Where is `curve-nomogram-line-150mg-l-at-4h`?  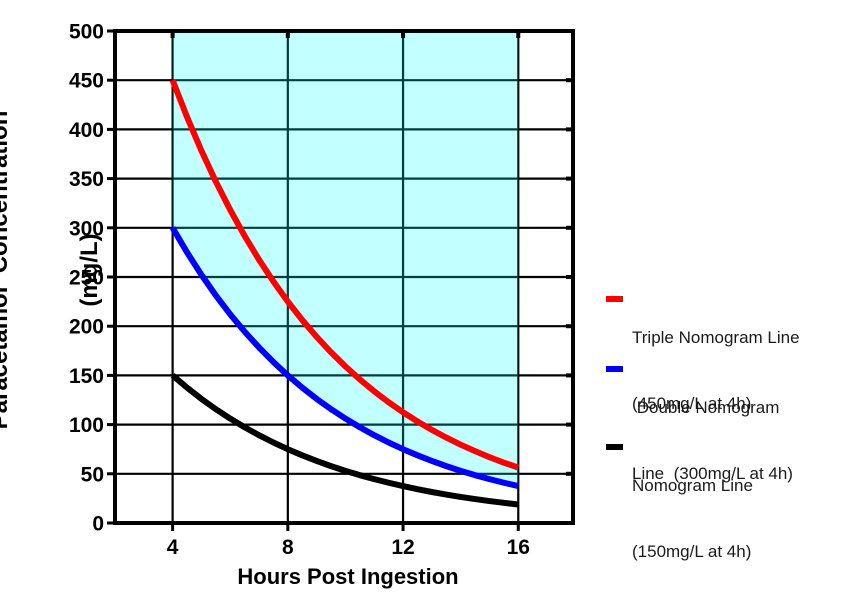 curve-nomogram-line-150mg-l-at-4h is located at coordinates (344, 440).